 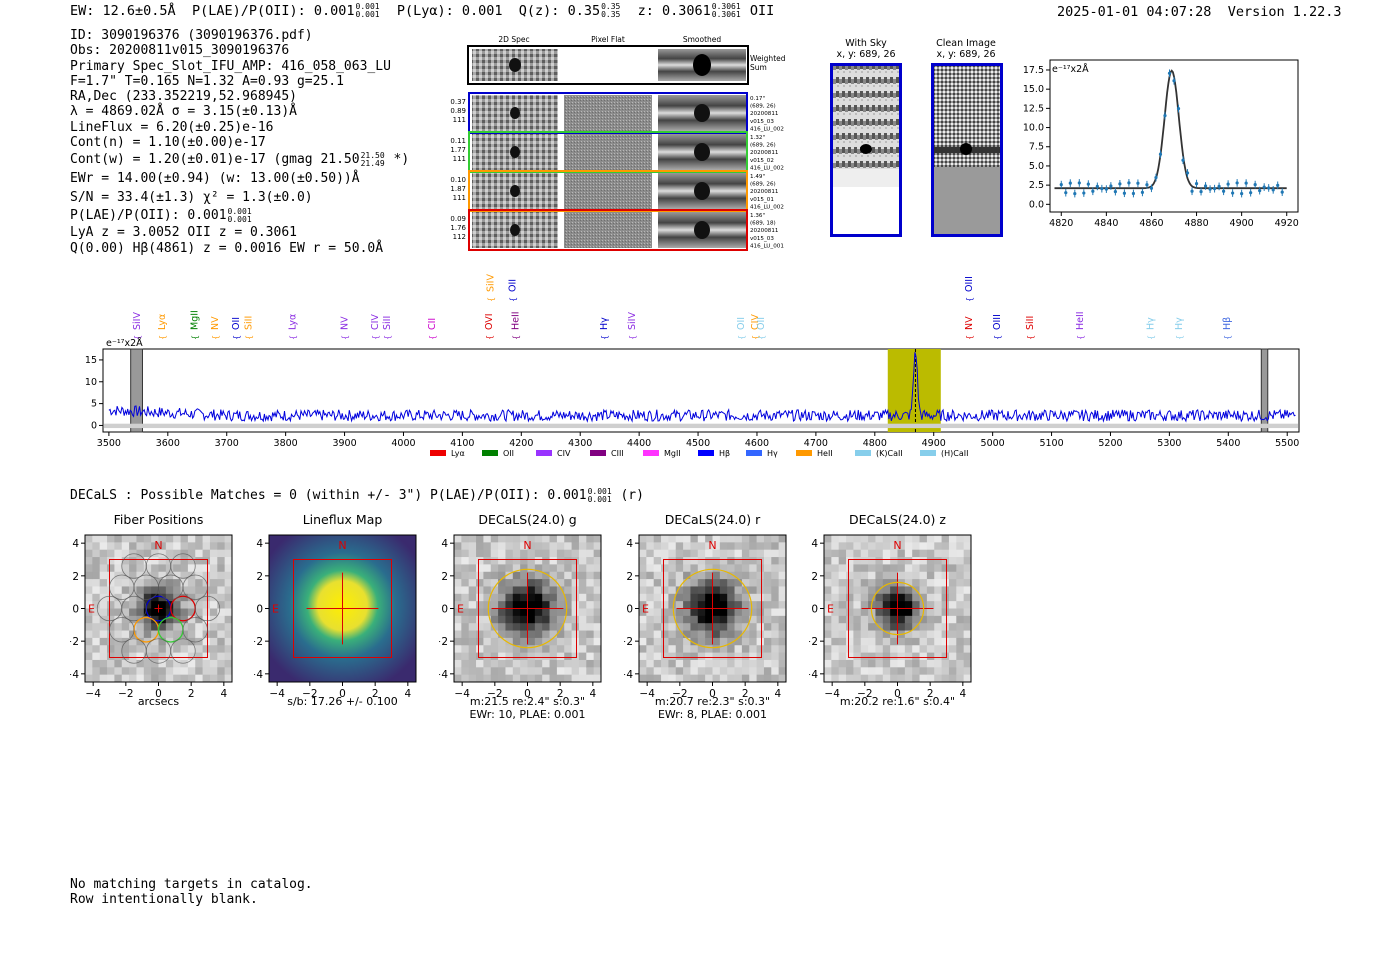 I want to click on decals-xtick-label: 2, so click(x=930, y=694).